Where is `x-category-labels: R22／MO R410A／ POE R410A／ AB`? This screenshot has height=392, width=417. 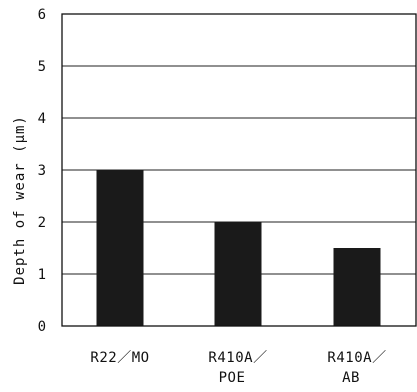
x-category-labels: R22／MO R410A／ POE R410A／ AB is located at coordinates (238, 368).